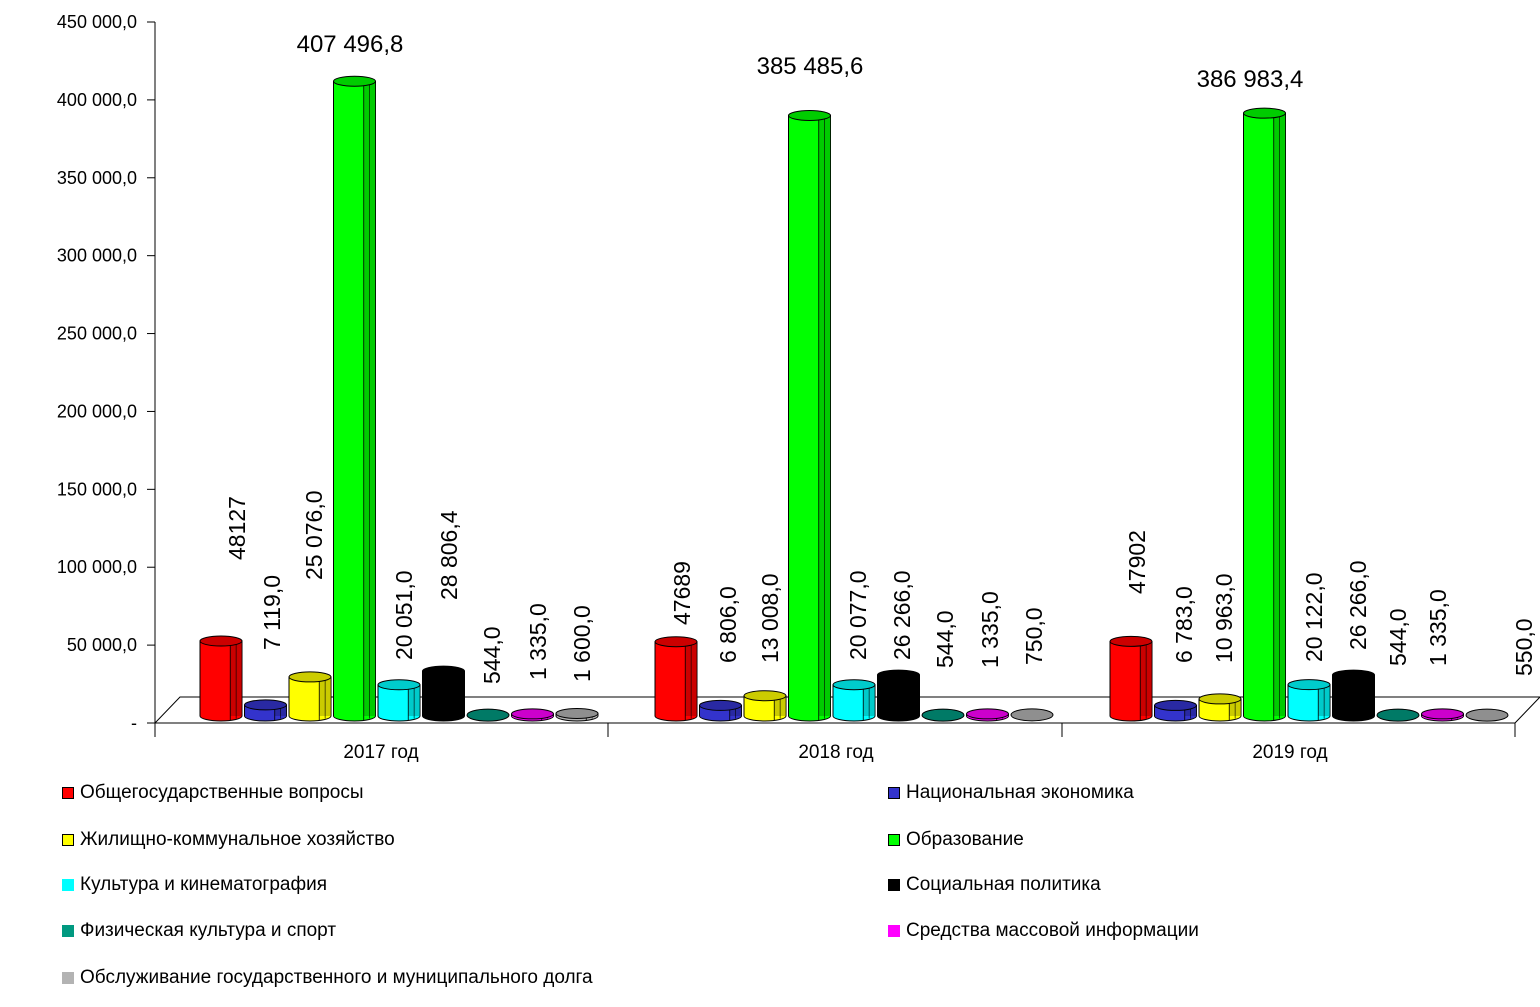 Image resolution: width=1540 pixels, height=1007 pixels. I want to click on legend-item: Образование, so click(956, 840).